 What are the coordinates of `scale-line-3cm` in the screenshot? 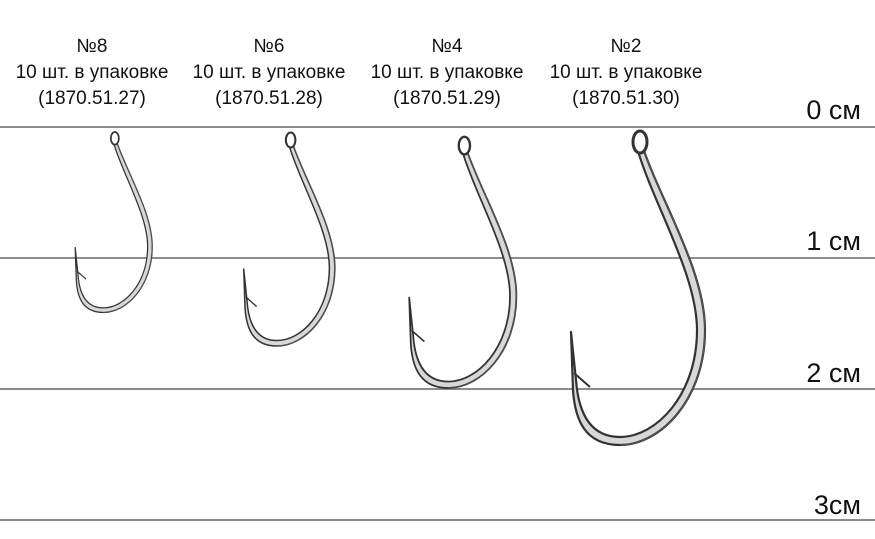 It's located at (437, 520).